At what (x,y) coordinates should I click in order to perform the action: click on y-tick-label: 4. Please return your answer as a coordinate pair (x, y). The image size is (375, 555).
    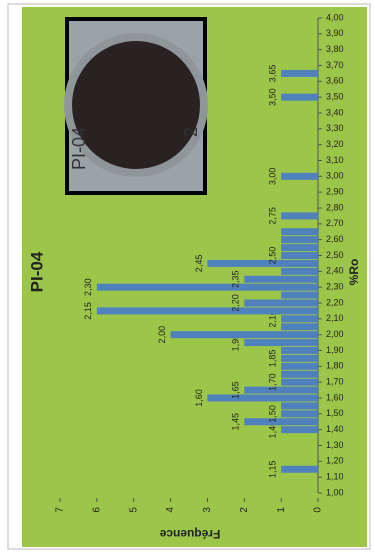
    Looking at the image, I should click on (170, 510).